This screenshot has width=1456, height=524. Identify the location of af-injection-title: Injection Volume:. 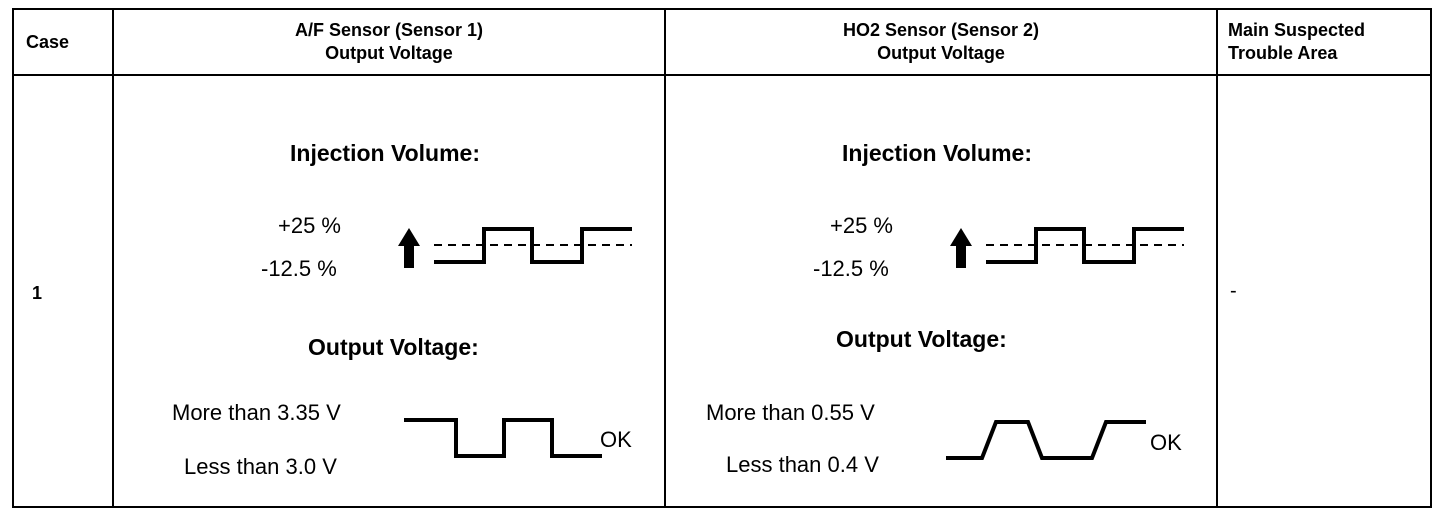
(385, 153).